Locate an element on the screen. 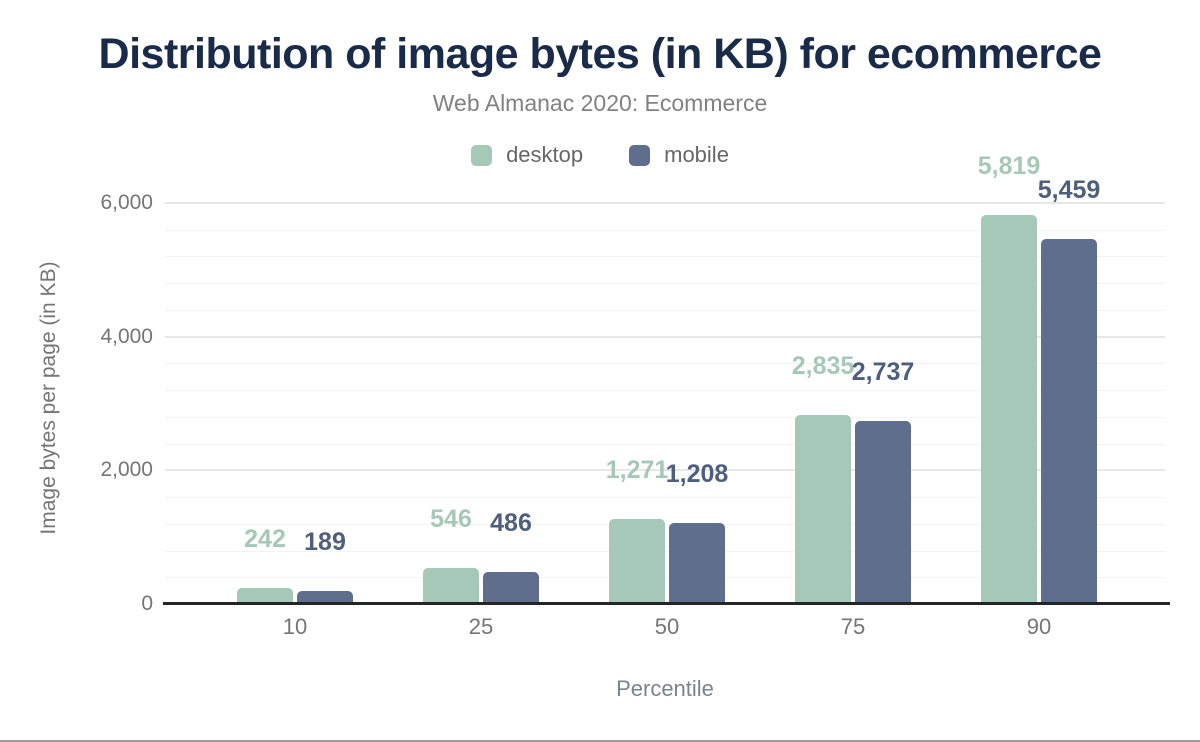 This screenshot has width=1200, height=742. bar-desktop-p50 is located at coordinates (637, 561).